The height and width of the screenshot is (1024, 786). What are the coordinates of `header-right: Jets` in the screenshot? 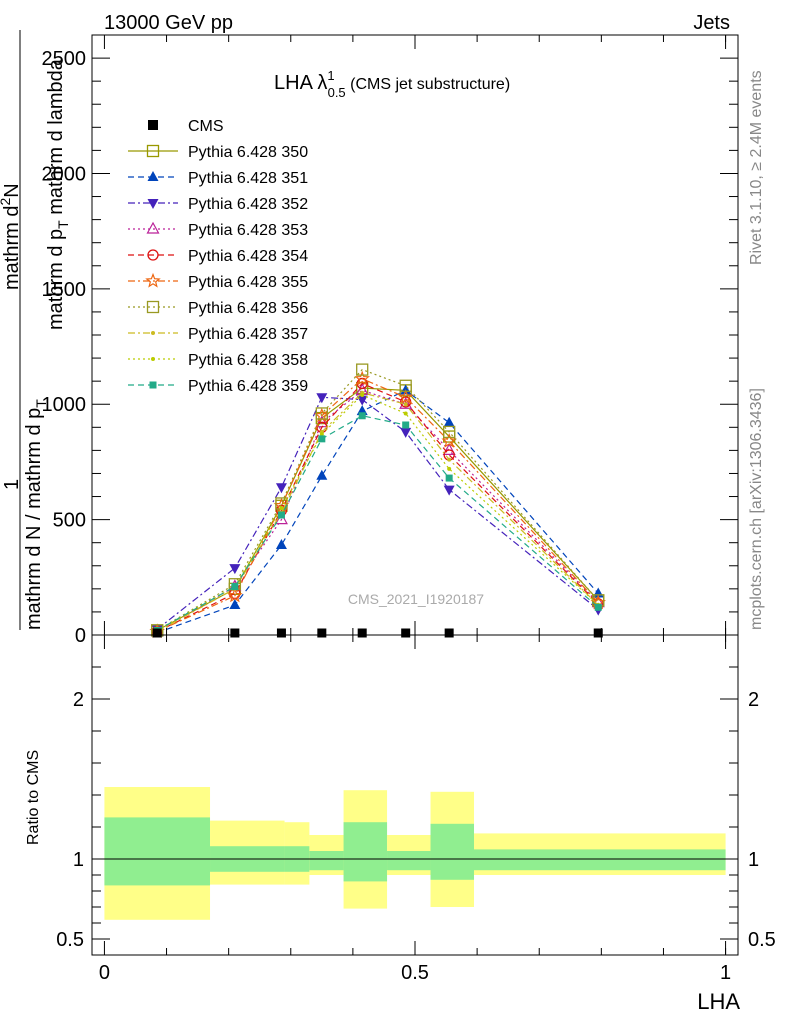 It's located at (711, 23).